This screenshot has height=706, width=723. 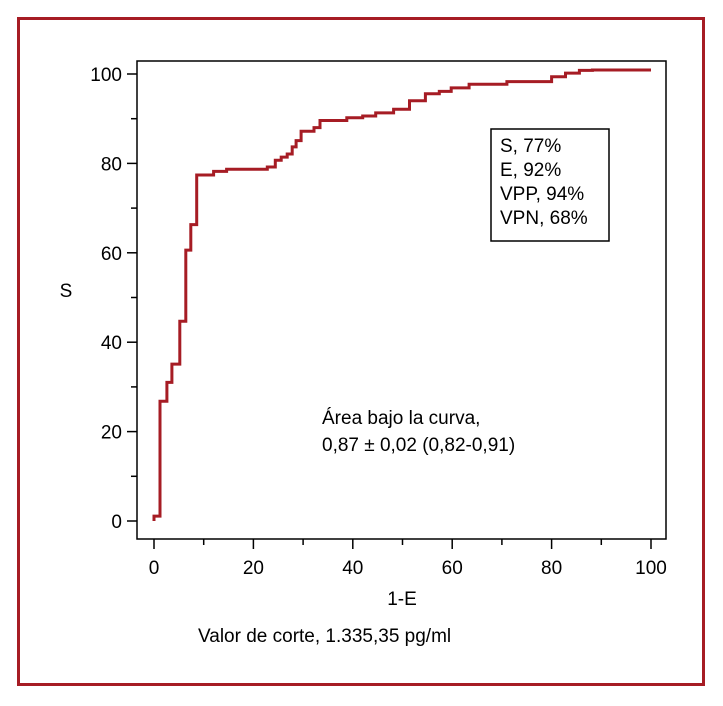 What do you see at coordinates (154, 568) in the screenshot?
I see `x-tick-label: 0` at bounding box center [154, 568].